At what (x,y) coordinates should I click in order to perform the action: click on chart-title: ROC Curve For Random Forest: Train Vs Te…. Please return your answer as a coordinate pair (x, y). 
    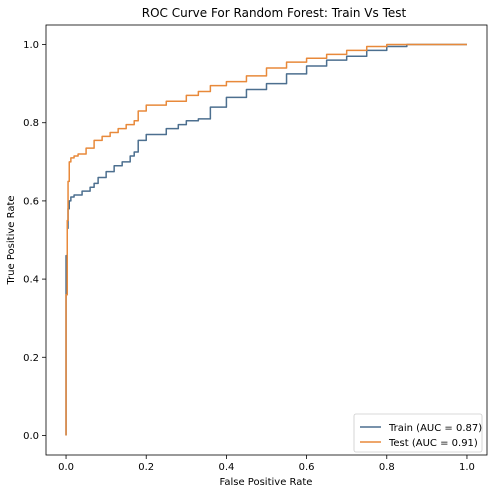
    Looking at the image, I should click on (274, 13).